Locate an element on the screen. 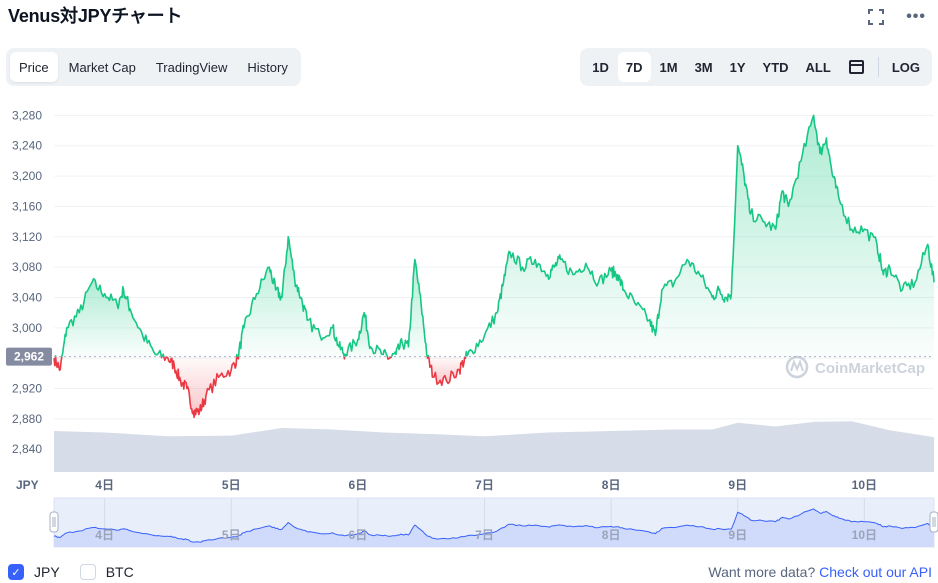 The image size is (938, 583). y-tick-label: 3,200 is located at coordinates (27, 176).